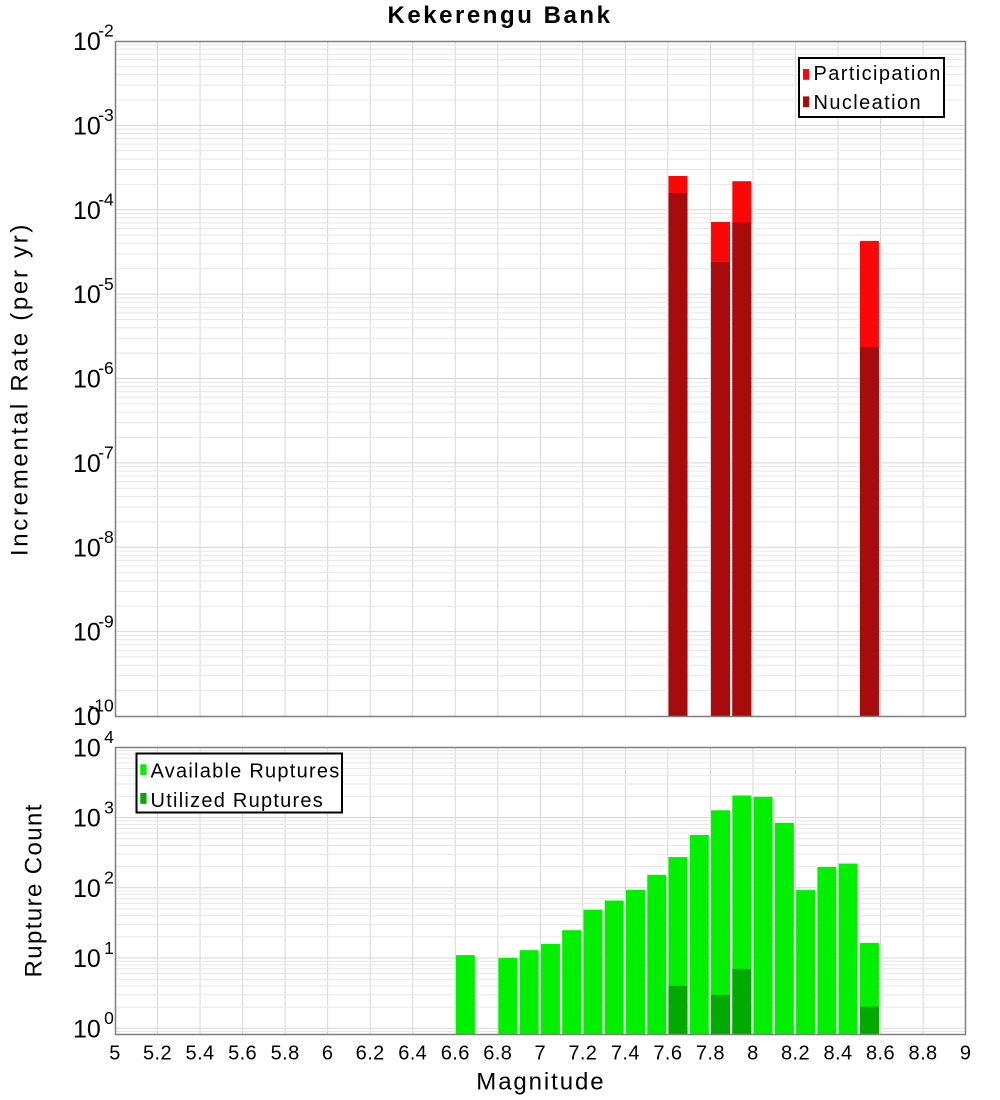 This screenshot has height=1100, width=1000. I want to click on svg-text: -8, so click(106, 537).